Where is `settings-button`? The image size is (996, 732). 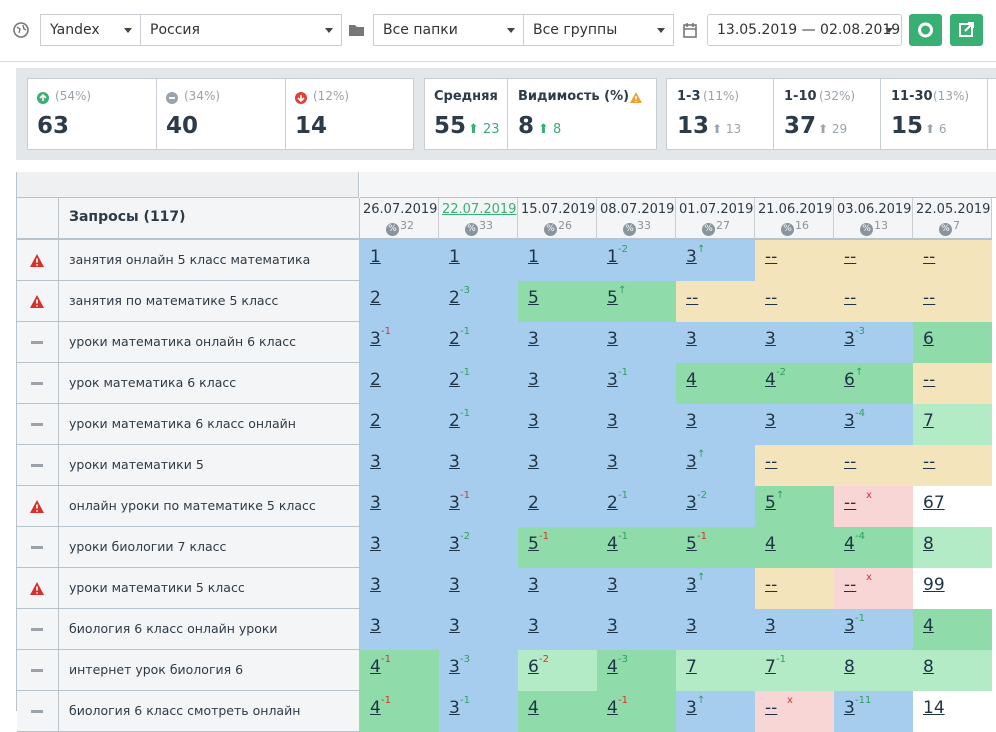 settings-button is located at coordinates (925, 30).